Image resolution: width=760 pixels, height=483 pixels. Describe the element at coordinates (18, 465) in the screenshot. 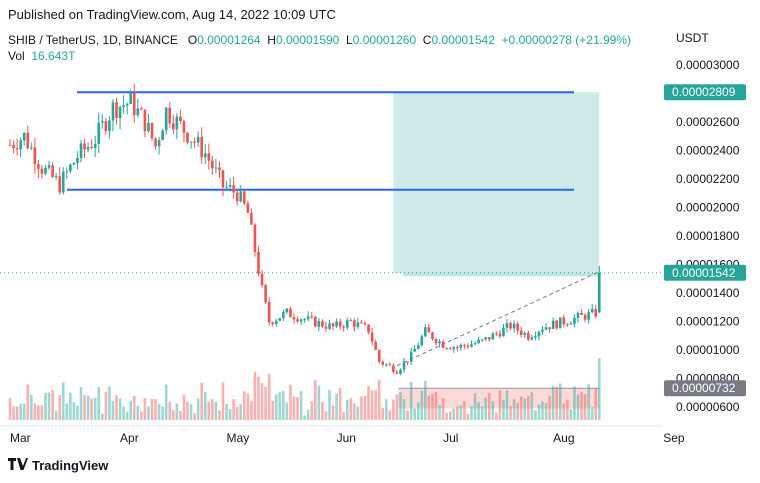

I see `tradingview-logo-icon` at that location.